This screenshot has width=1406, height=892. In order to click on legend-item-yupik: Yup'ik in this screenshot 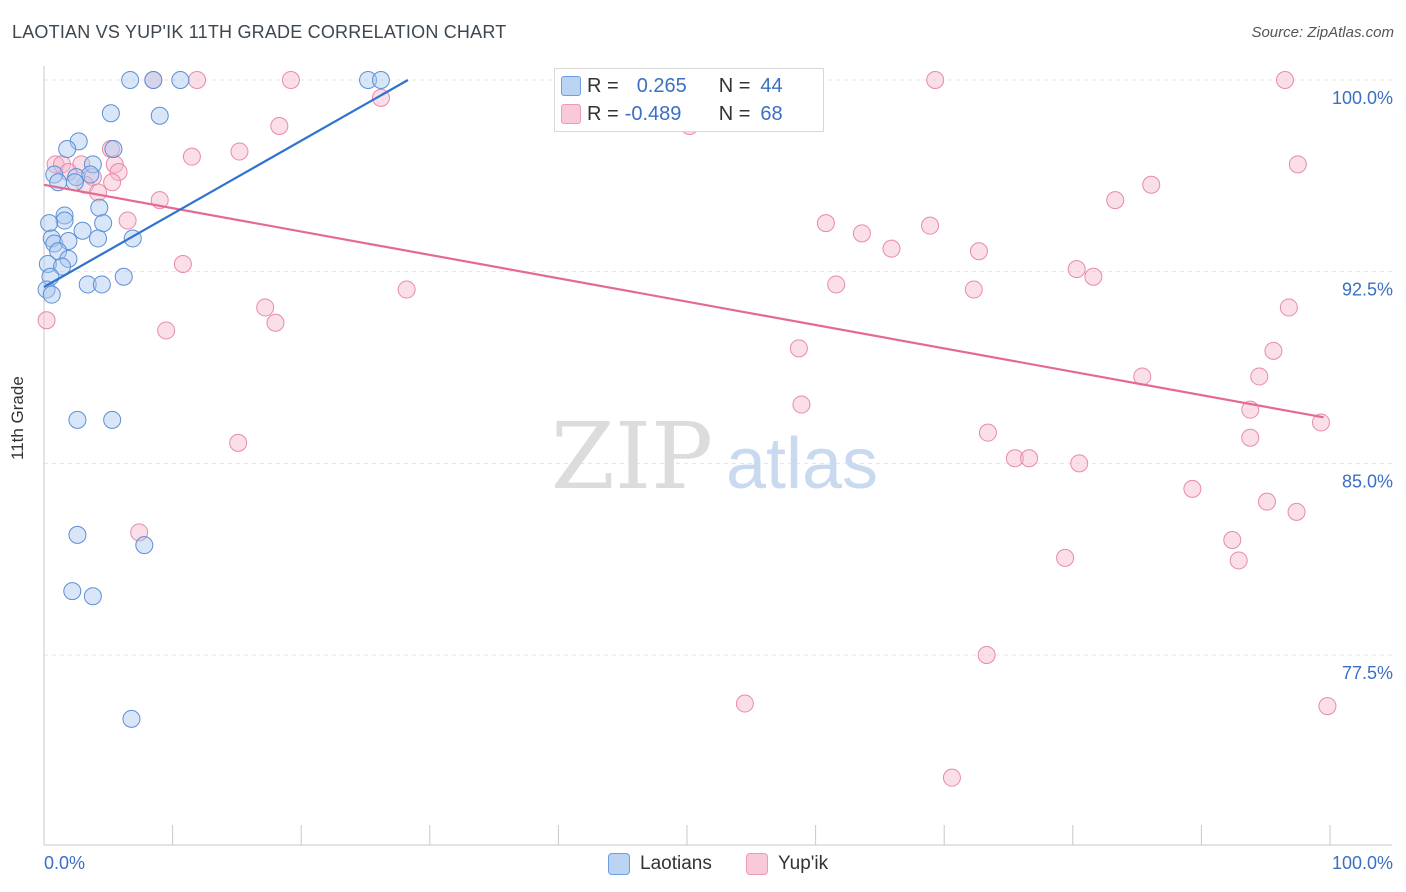, I will do `click(787, 864)`.